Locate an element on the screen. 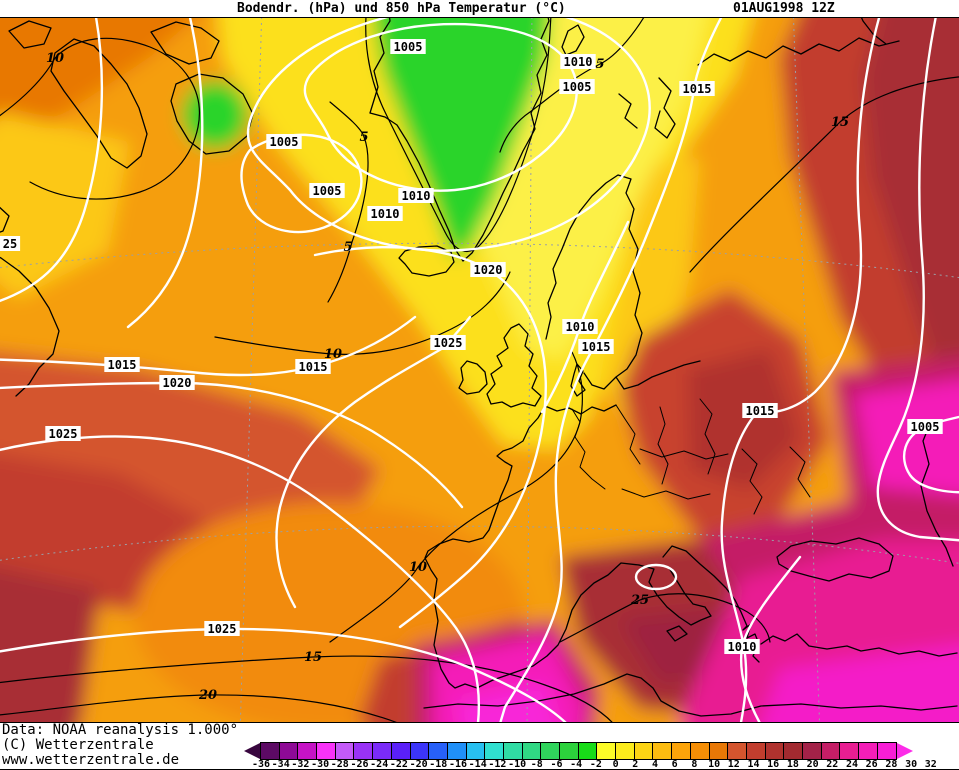 Image resolution: width=959 pixels, height=770 pixels. colorbar-tick: -4 is located at coordinates (576, 764).